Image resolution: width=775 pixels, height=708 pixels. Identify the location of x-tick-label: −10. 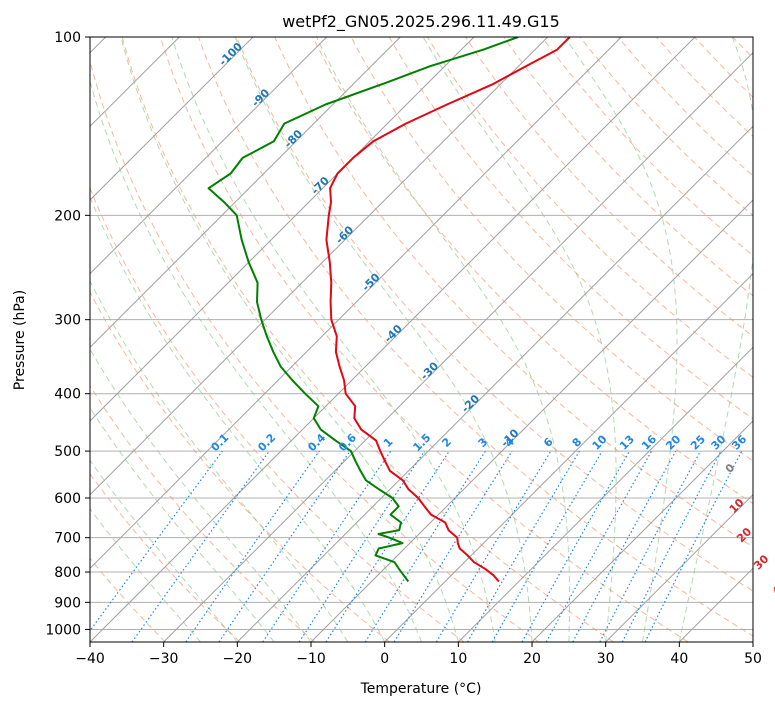
(311, 659).